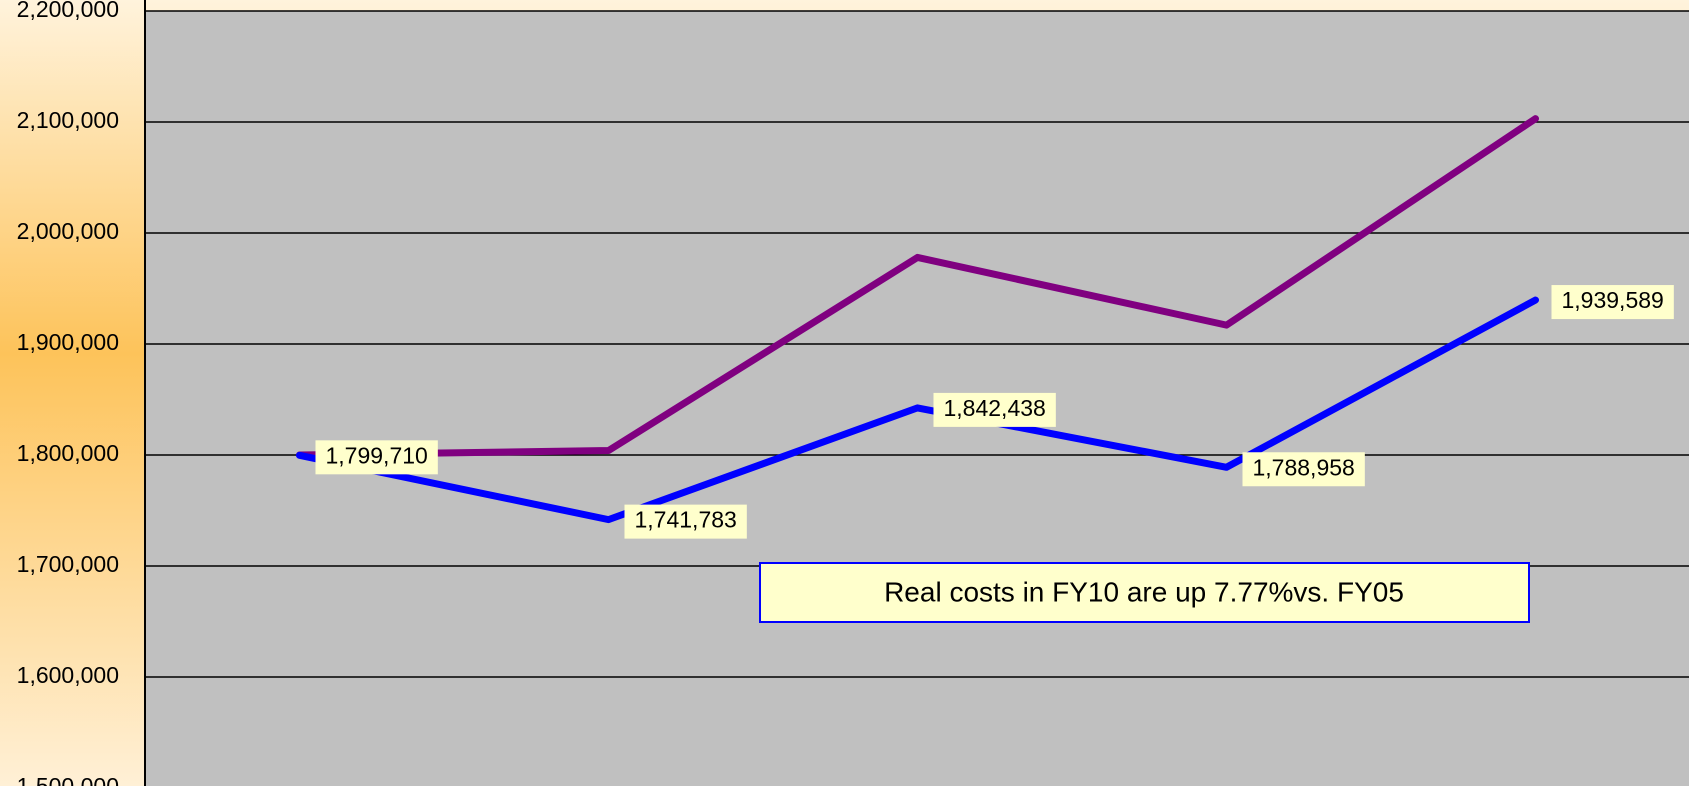 Image resolution: width=1689 pixels, height=786 pixels. I want to click on annotation-box, so click(1144, 592).